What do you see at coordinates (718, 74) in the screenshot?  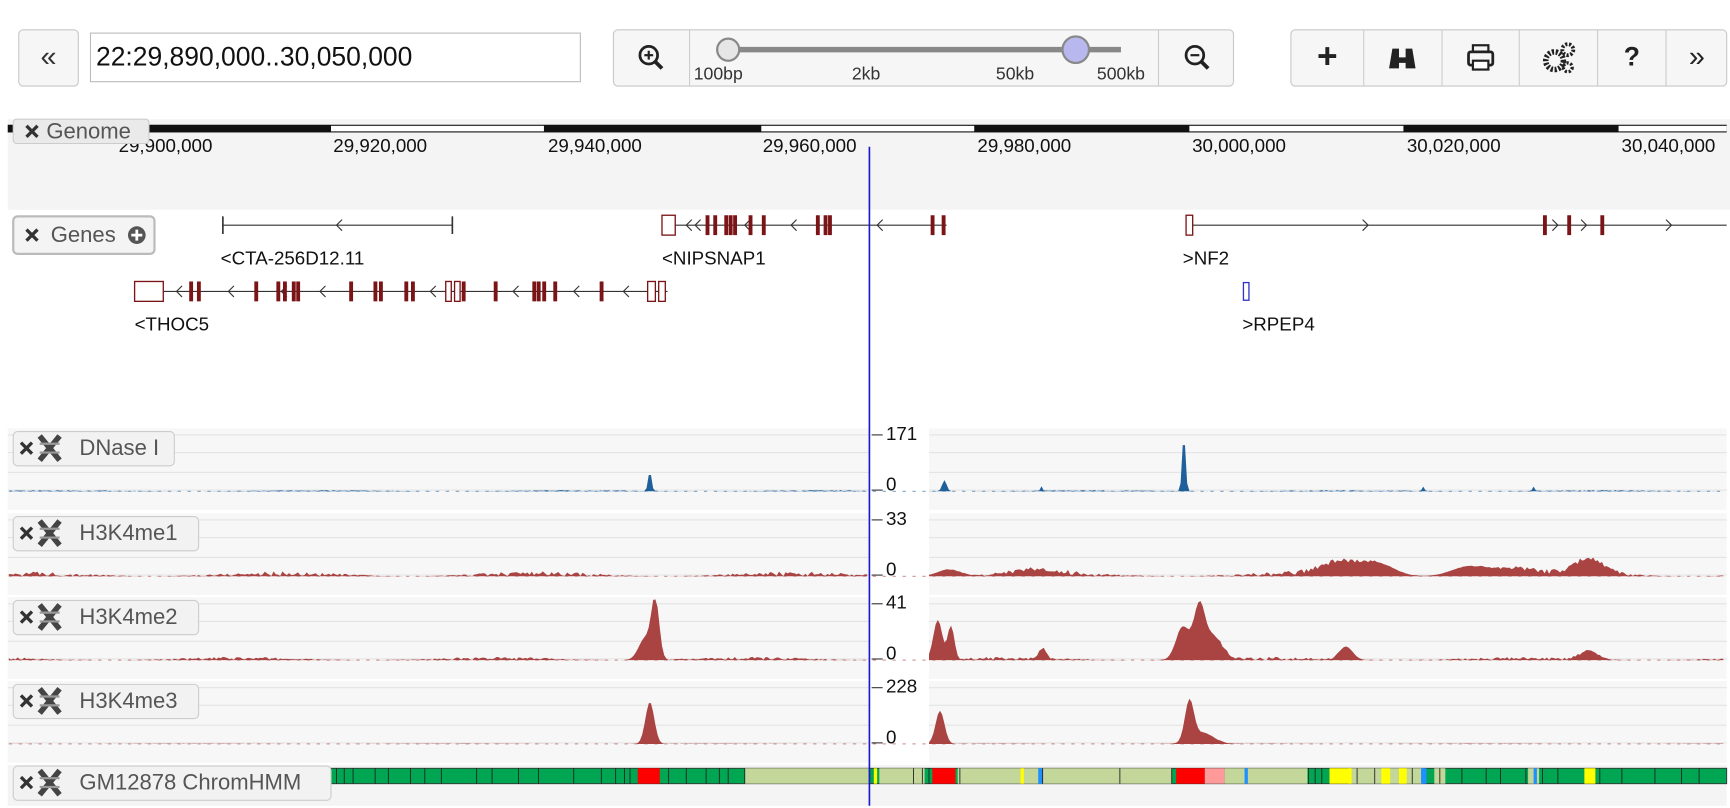 I see `zoom-label: 100bp` at bounding box center [718, 74].